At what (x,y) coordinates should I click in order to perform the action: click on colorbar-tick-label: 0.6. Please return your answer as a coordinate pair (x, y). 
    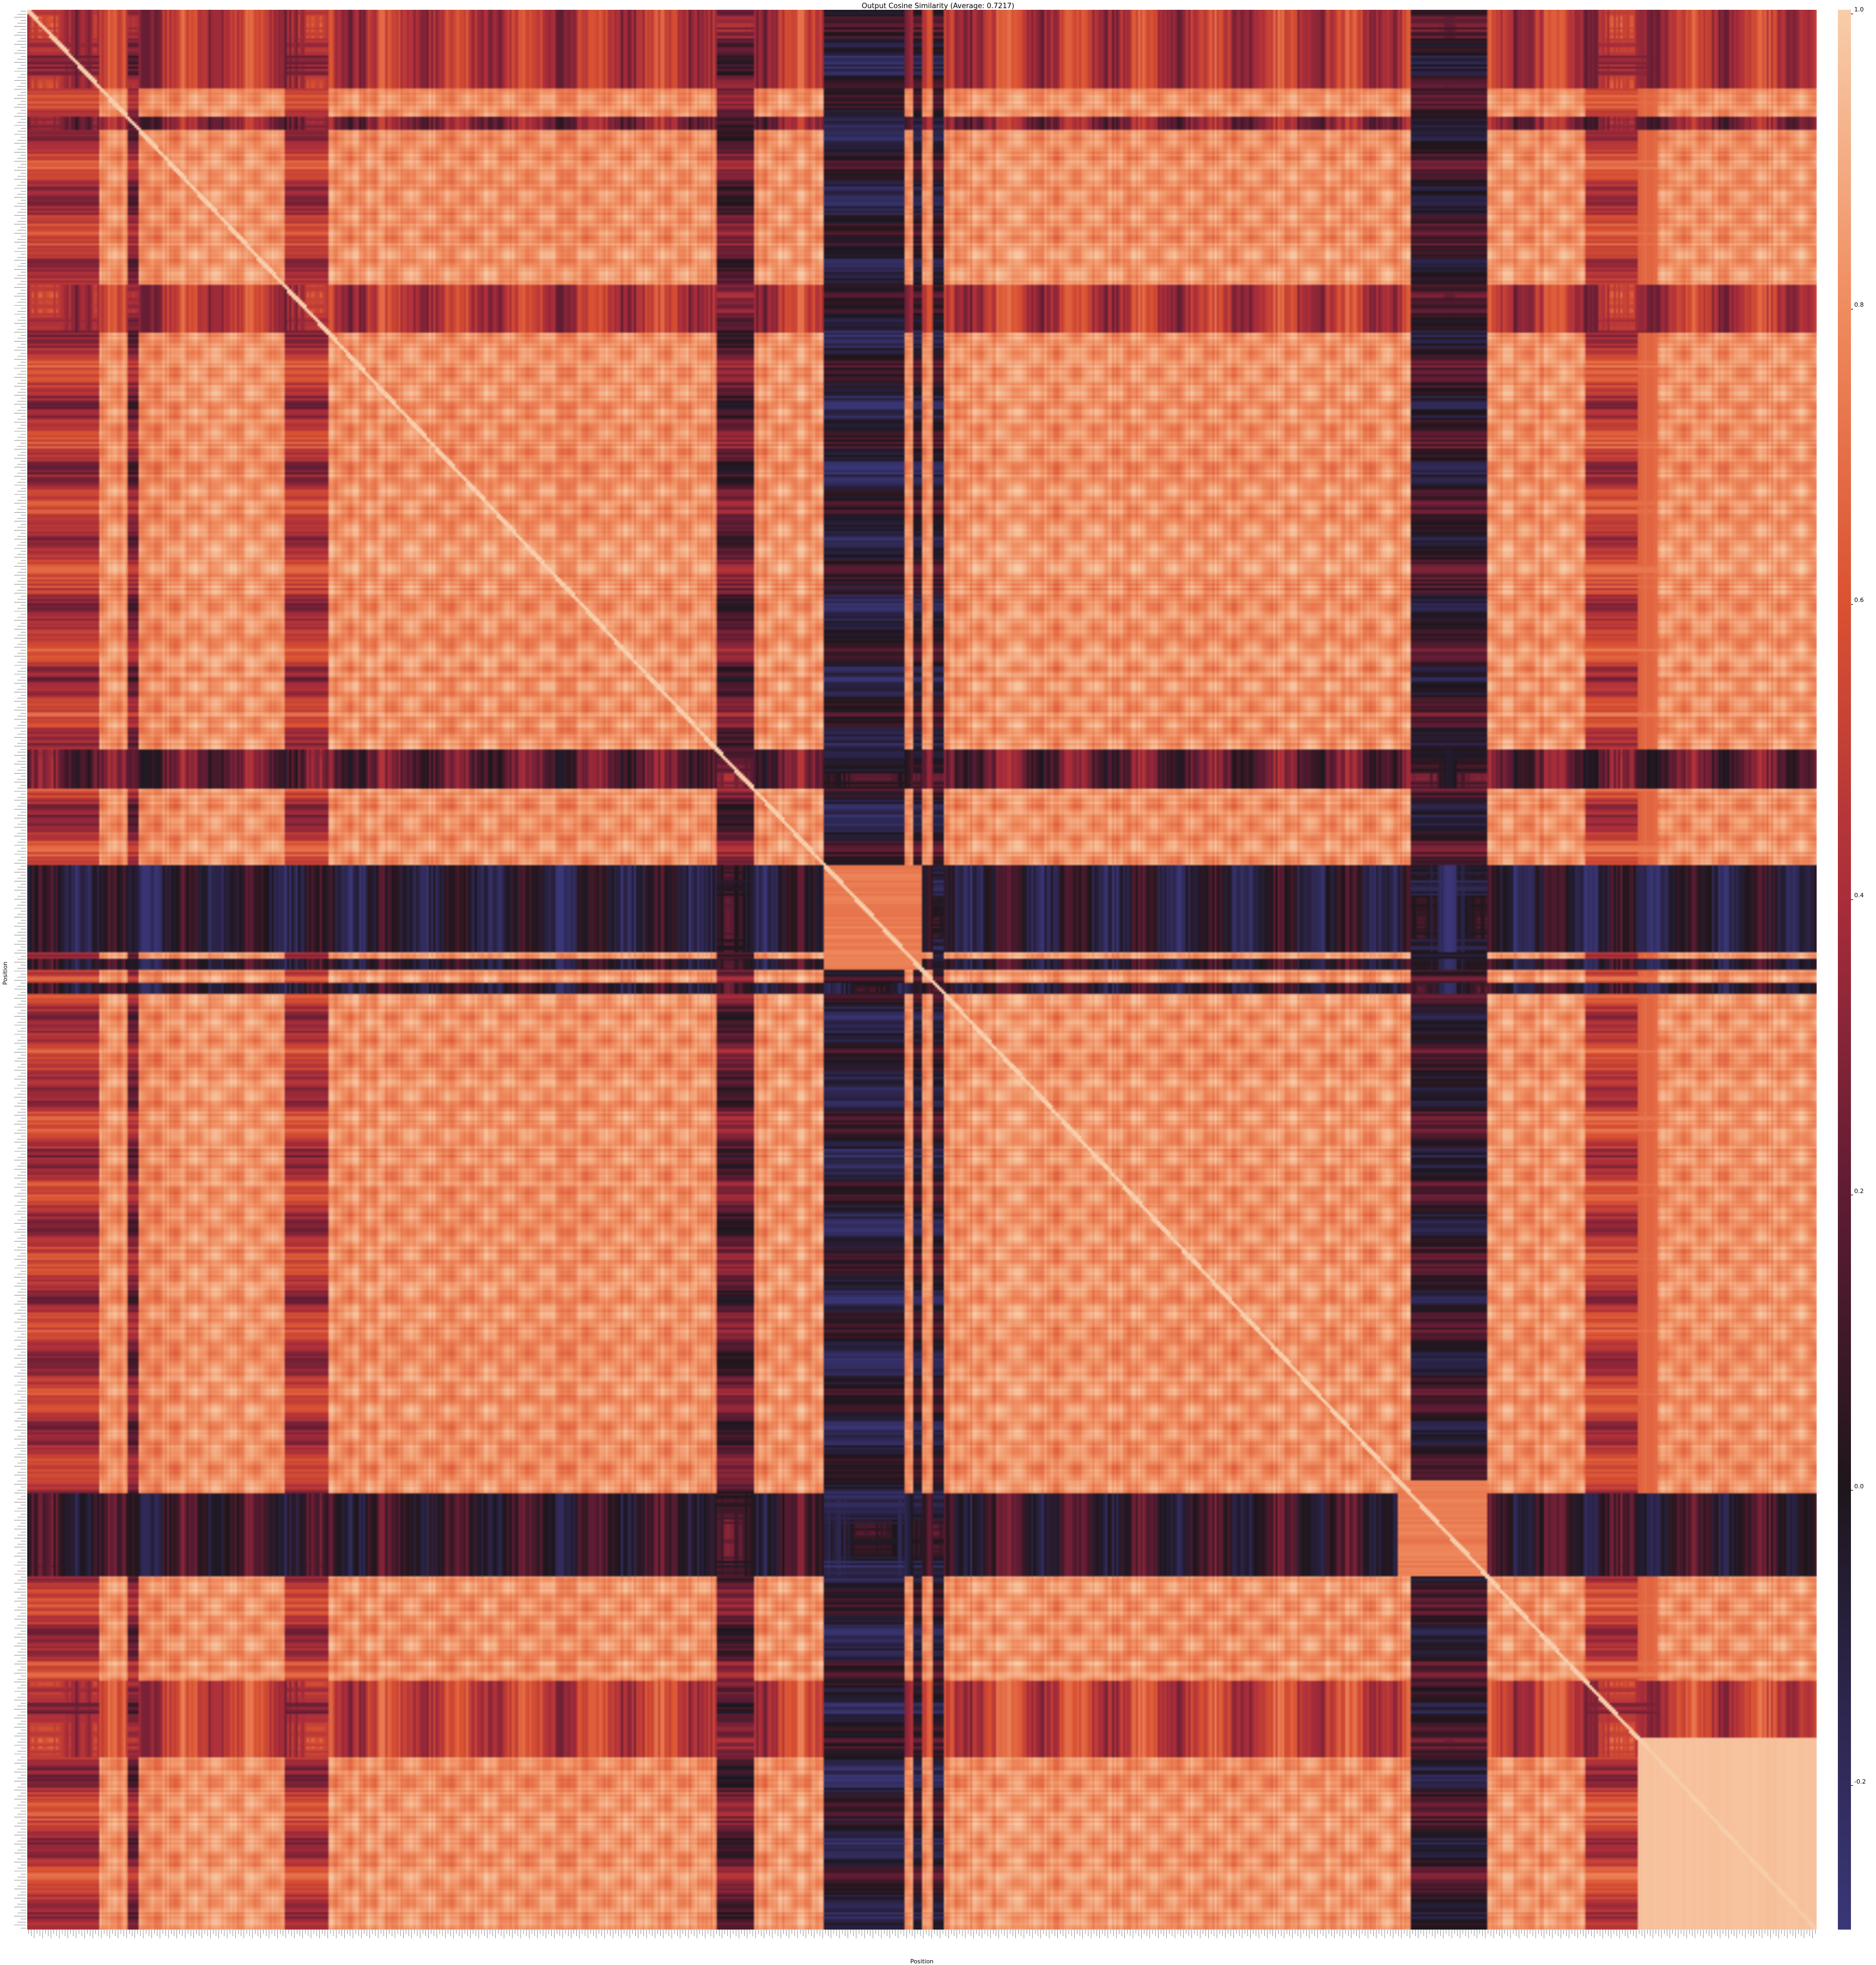
    Looking at the image, I should click on (1857, 602).